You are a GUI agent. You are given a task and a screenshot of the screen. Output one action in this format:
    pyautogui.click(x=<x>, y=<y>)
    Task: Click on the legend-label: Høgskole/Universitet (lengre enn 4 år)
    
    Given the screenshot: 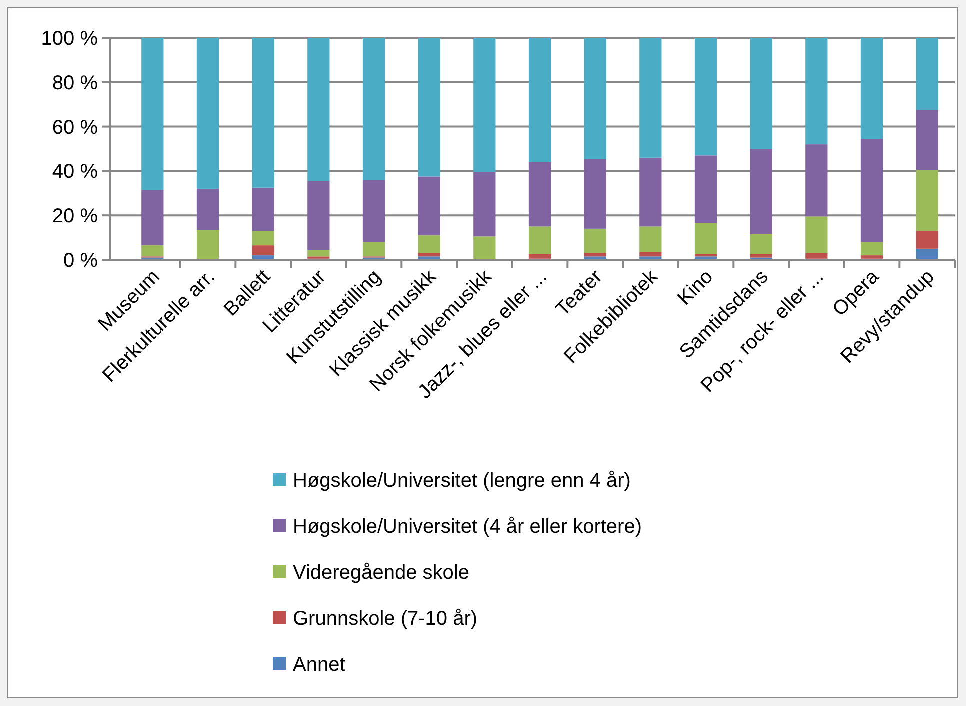 What is the action you would take?
    pyautogui.click(x=462, y=481)
    